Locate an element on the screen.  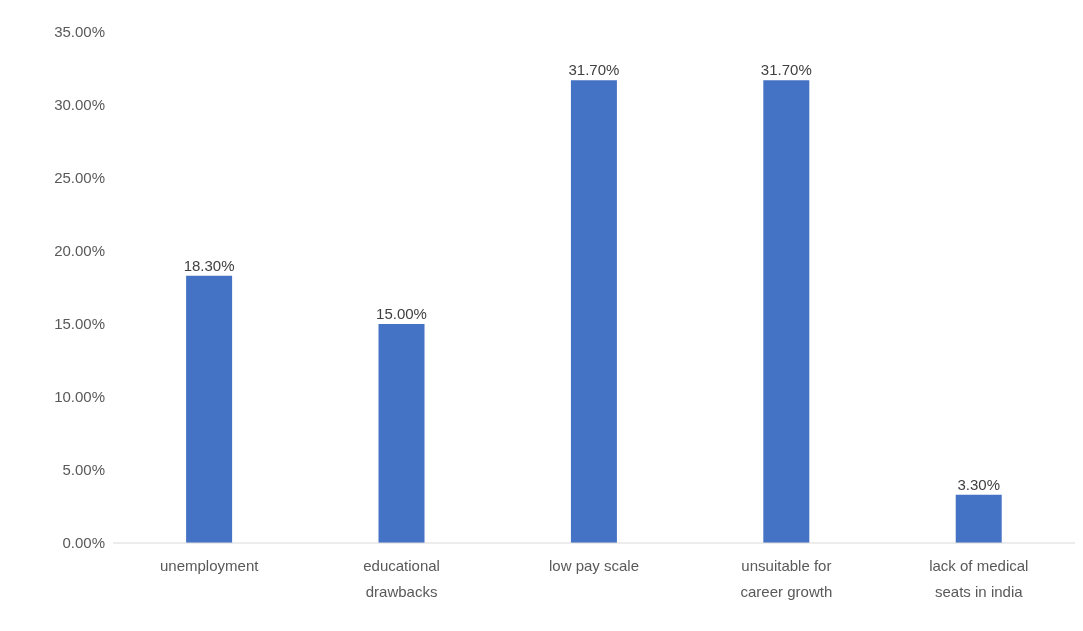
y-tick-label: 30.00% is located at coordinates (79, 105).